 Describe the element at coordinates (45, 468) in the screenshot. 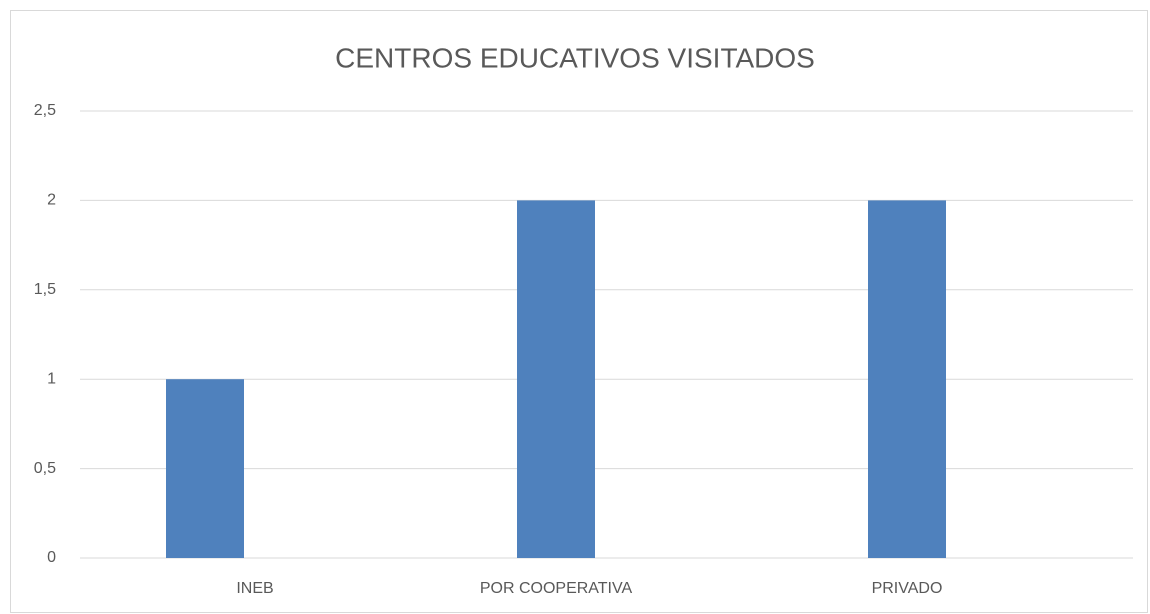

I see `y-tick-label: 0,5` at that location.